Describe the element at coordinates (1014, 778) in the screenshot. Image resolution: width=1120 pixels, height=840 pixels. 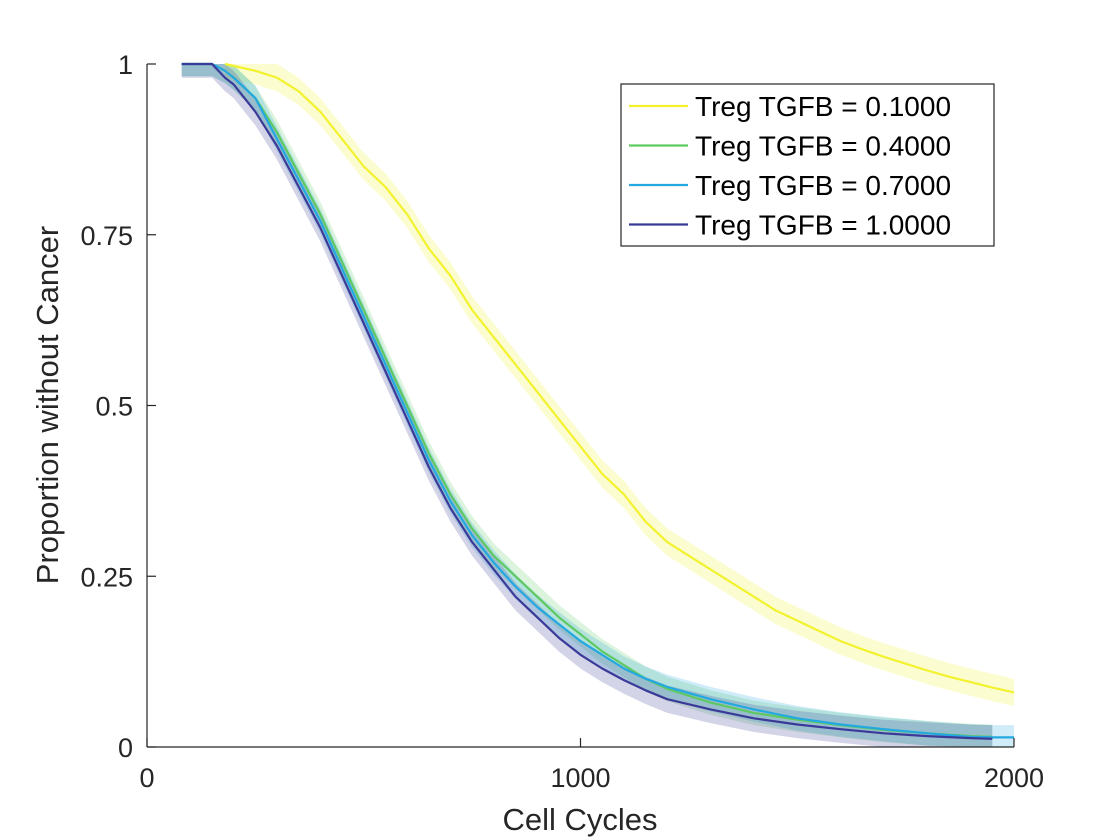
I see `x-tick-label: 2000` at that location.